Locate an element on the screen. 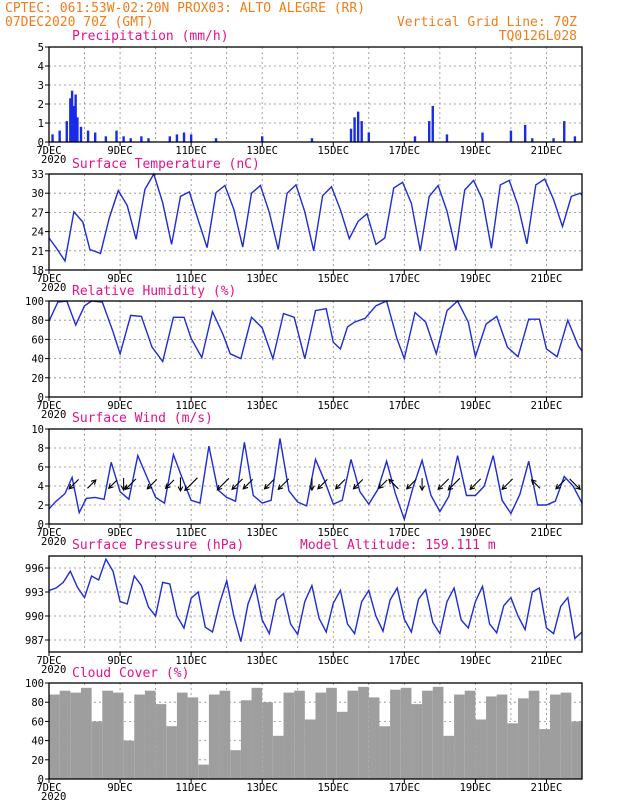  model-altitude: Model Altitude: 159.111 m is located at coordinates (398, 545).